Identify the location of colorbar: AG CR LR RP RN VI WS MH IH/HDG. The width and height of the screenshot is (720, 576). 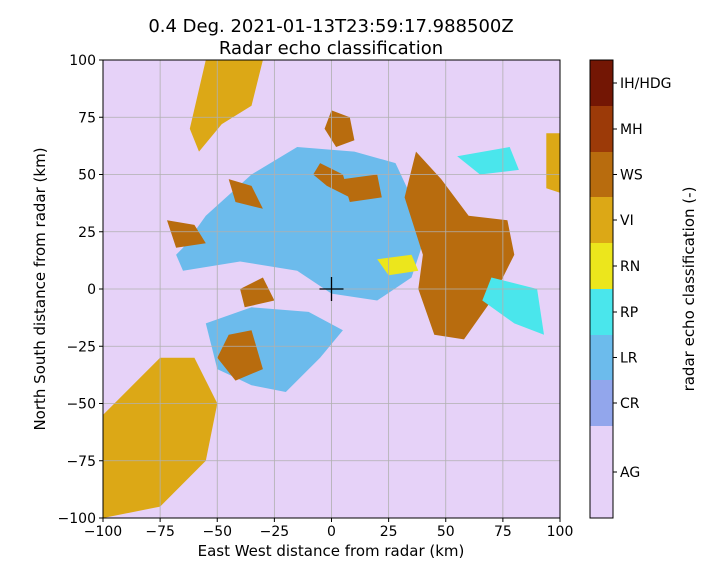
(630, 289).